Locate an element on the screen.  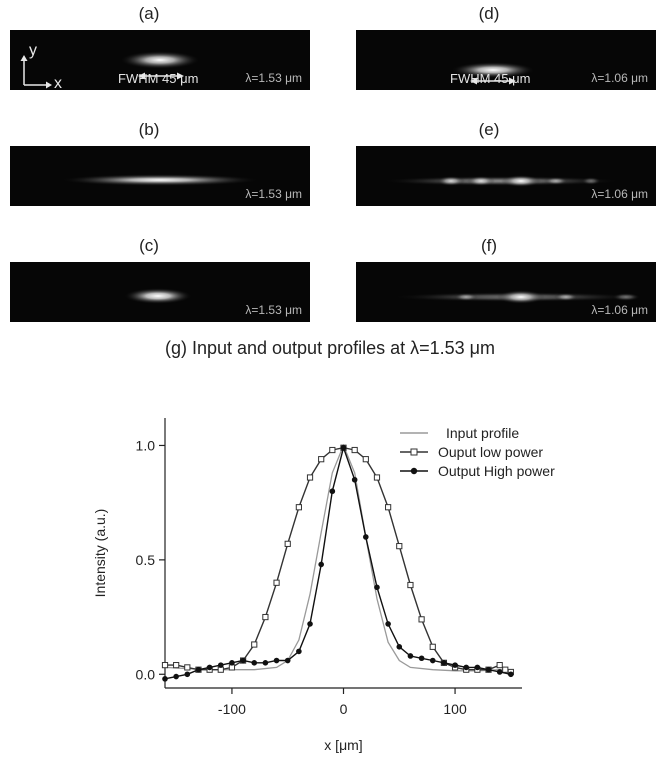
panel-a-label: (a) is located at coordinates (149, 13).